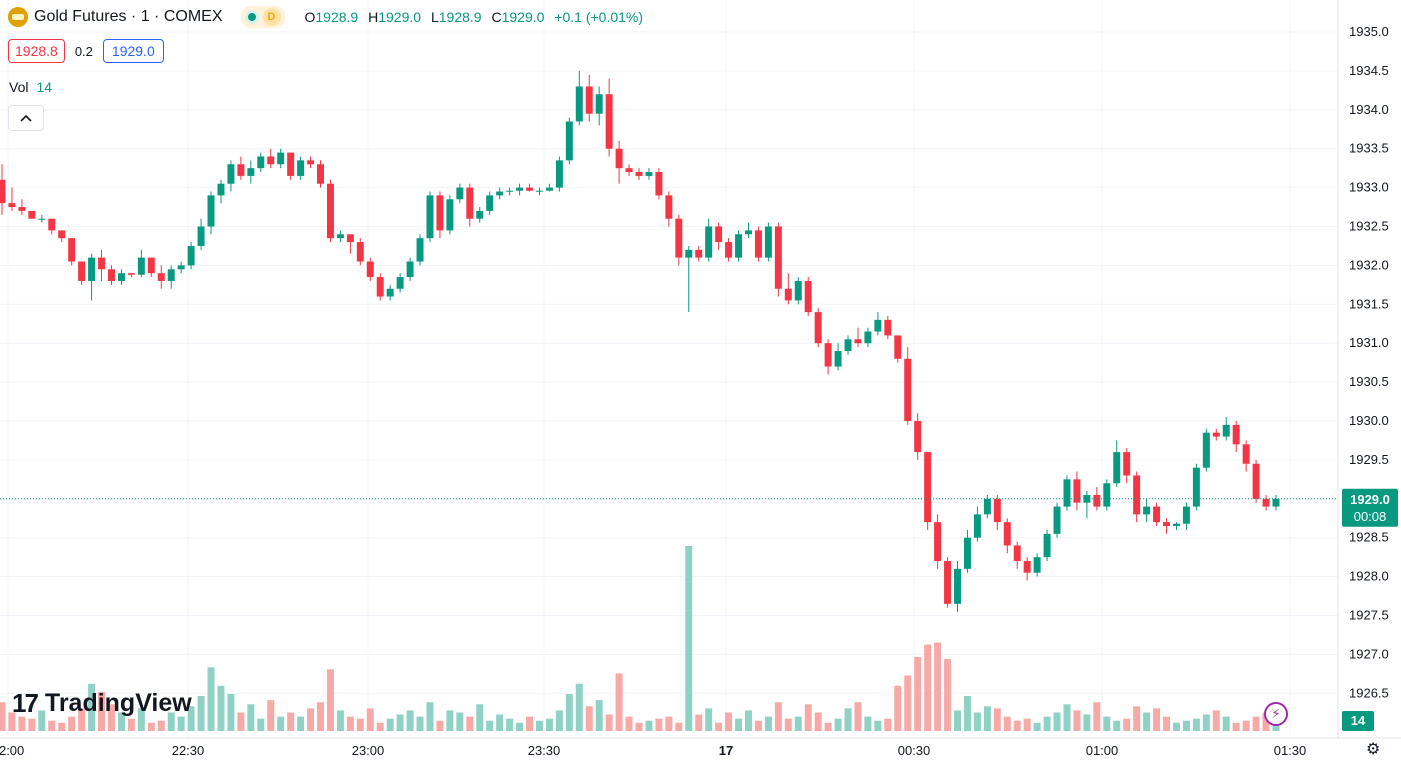 This screenshot has width=1401, height=762. What do you see at coordinates (914, 750) in the screenshot?
I see `time-tick-label: 00:30` at bounding box center [914, 750].